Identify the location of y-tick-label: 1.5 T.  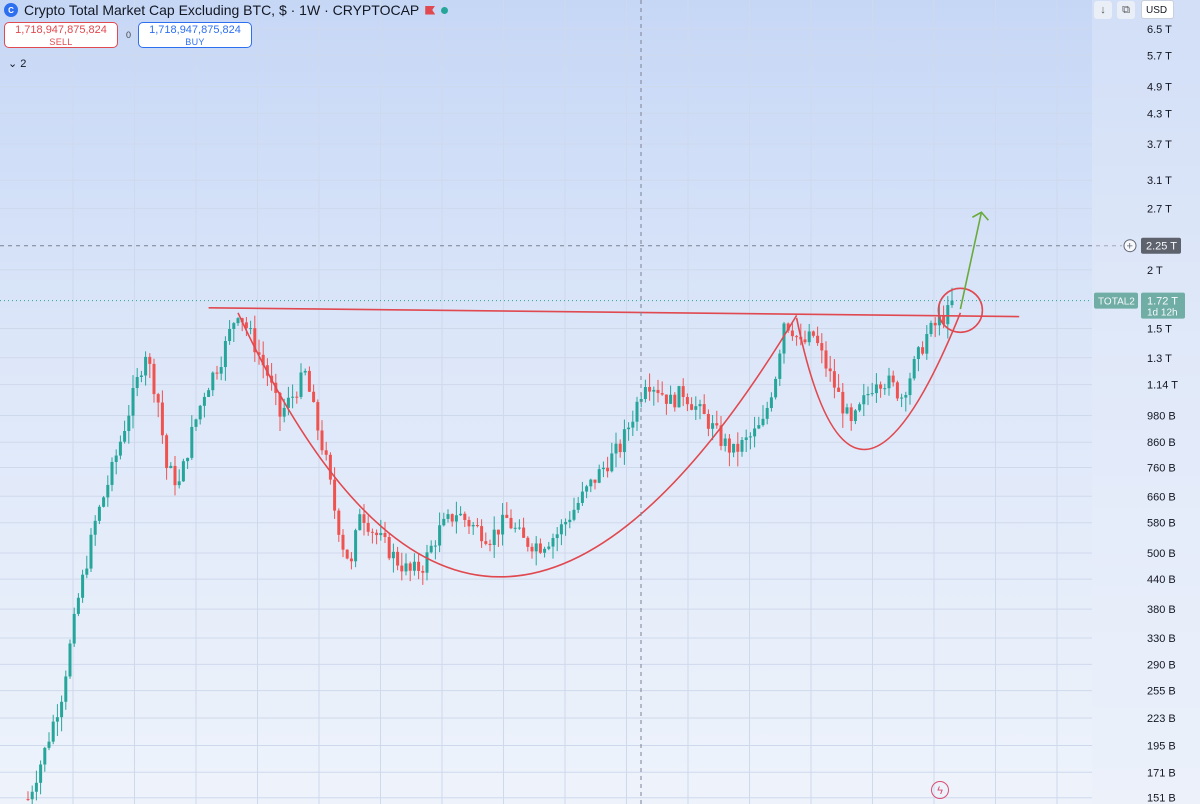
(1159, 330).